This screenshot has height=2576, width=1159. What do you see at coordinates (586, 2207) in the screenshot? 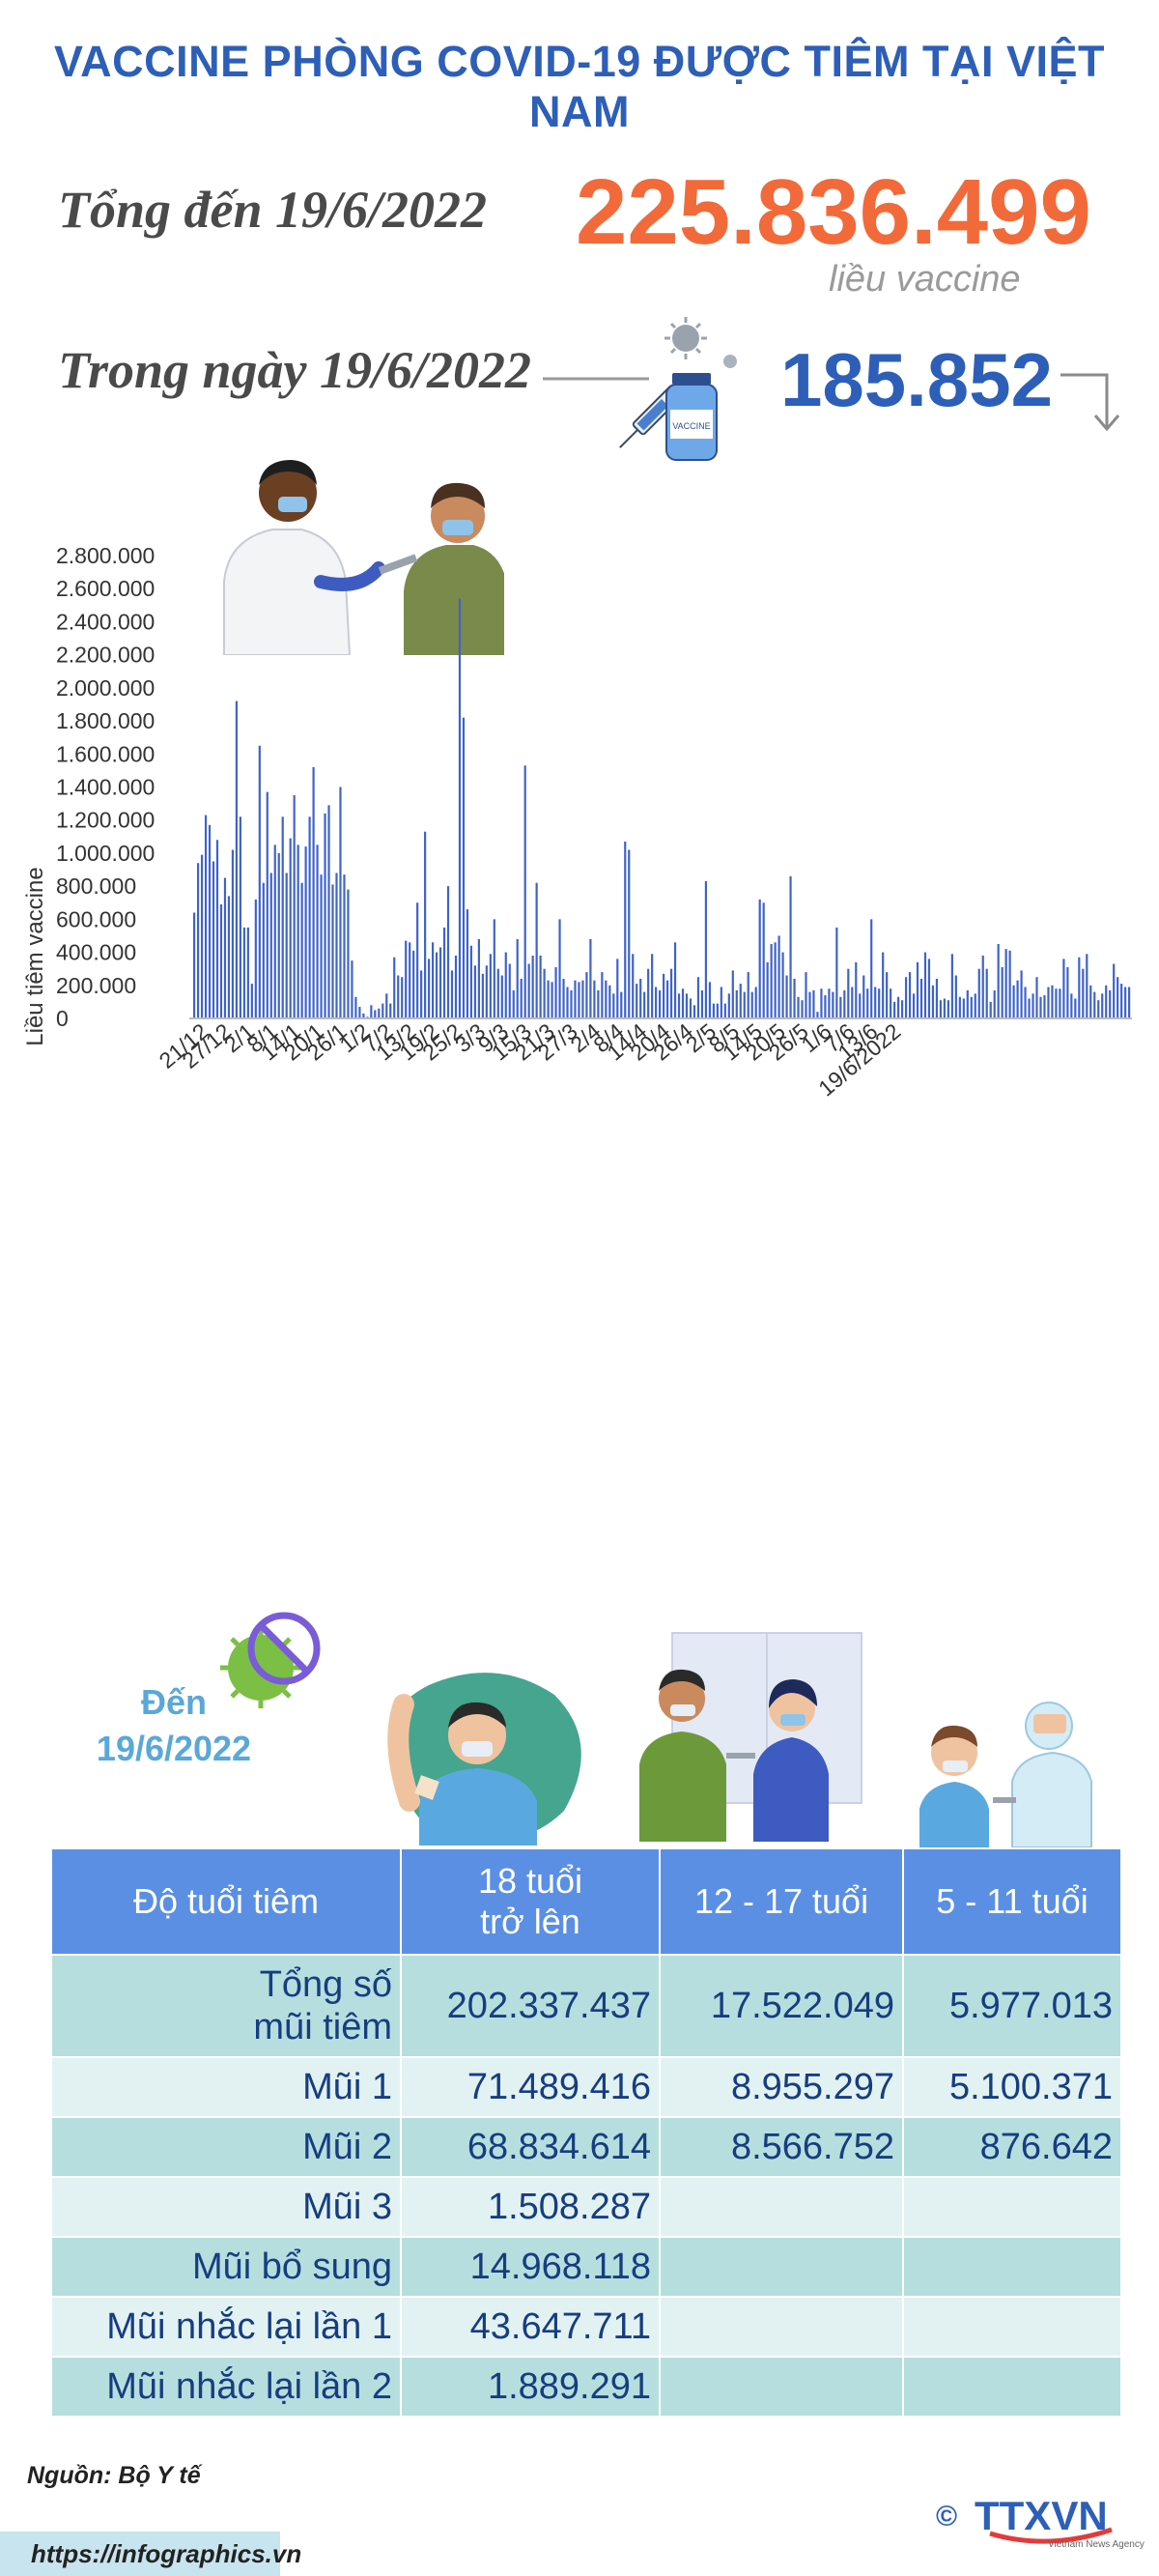
I see `table-row: Mũi 3 1.508.287` at bounding box center [586, 2207].